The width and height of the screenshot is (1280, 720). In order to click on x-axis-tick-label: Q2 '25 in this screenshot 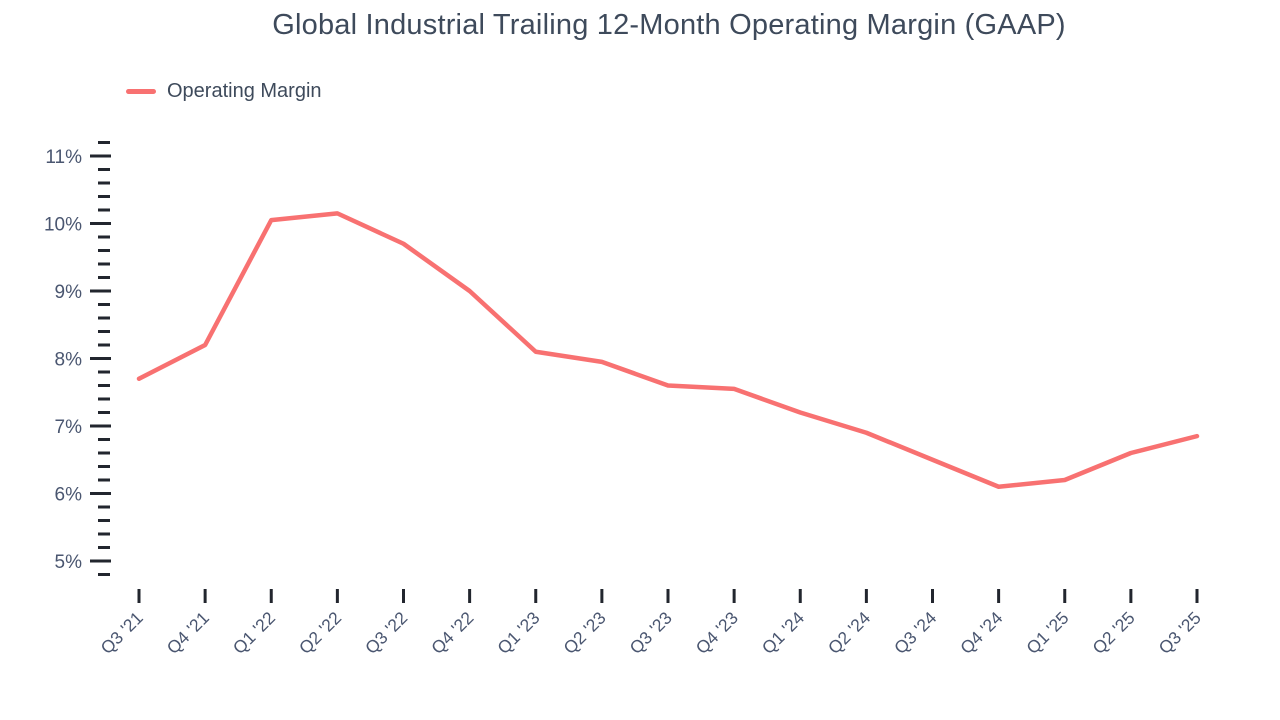, I will do `click(1113, 633)`.